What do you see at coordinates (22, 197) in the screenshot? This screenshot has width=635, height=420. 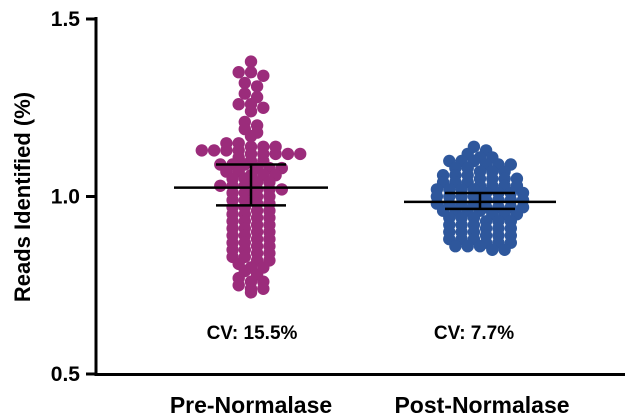 I see `y-axis-title: Reads Identified (%)` at bounding box center [22, 197].